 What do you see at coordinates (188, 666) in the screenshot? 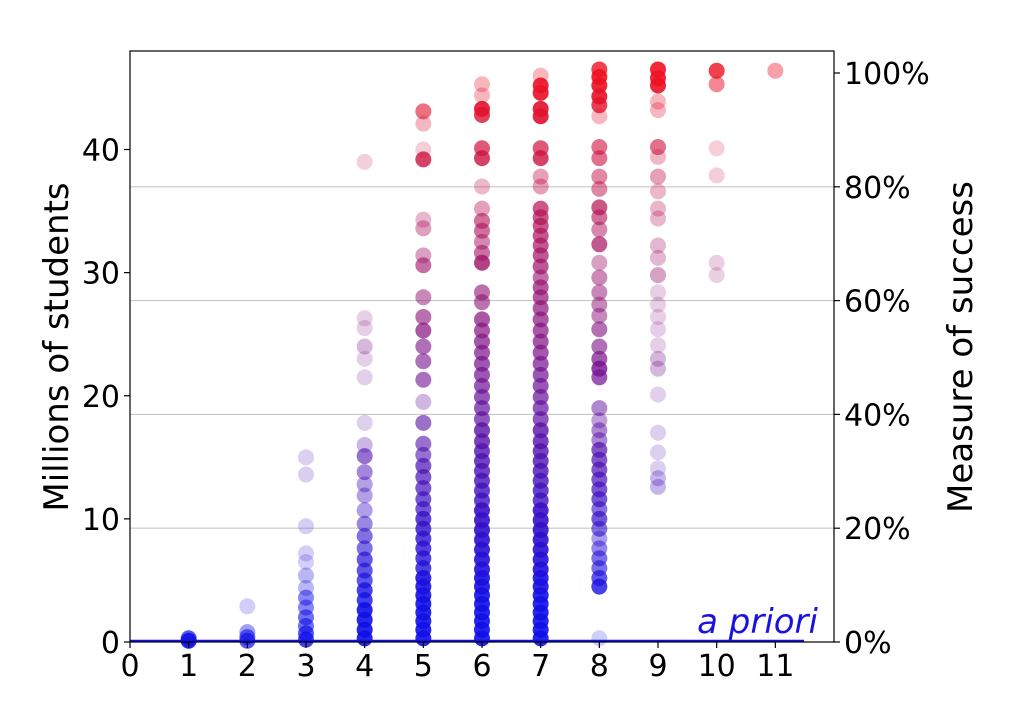
I see `x-tick-label: 1` at bounding box center [188, 666].